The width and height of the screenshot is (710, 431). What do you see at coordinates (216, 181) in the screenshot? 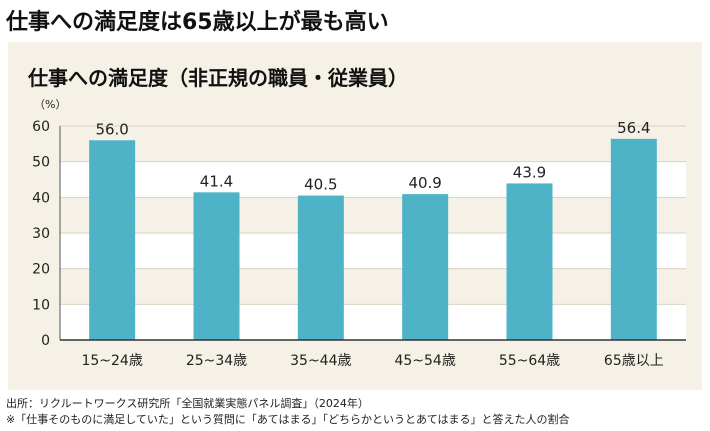
I see `bar-value-label: 41.4` at bounding box center [216, 181].